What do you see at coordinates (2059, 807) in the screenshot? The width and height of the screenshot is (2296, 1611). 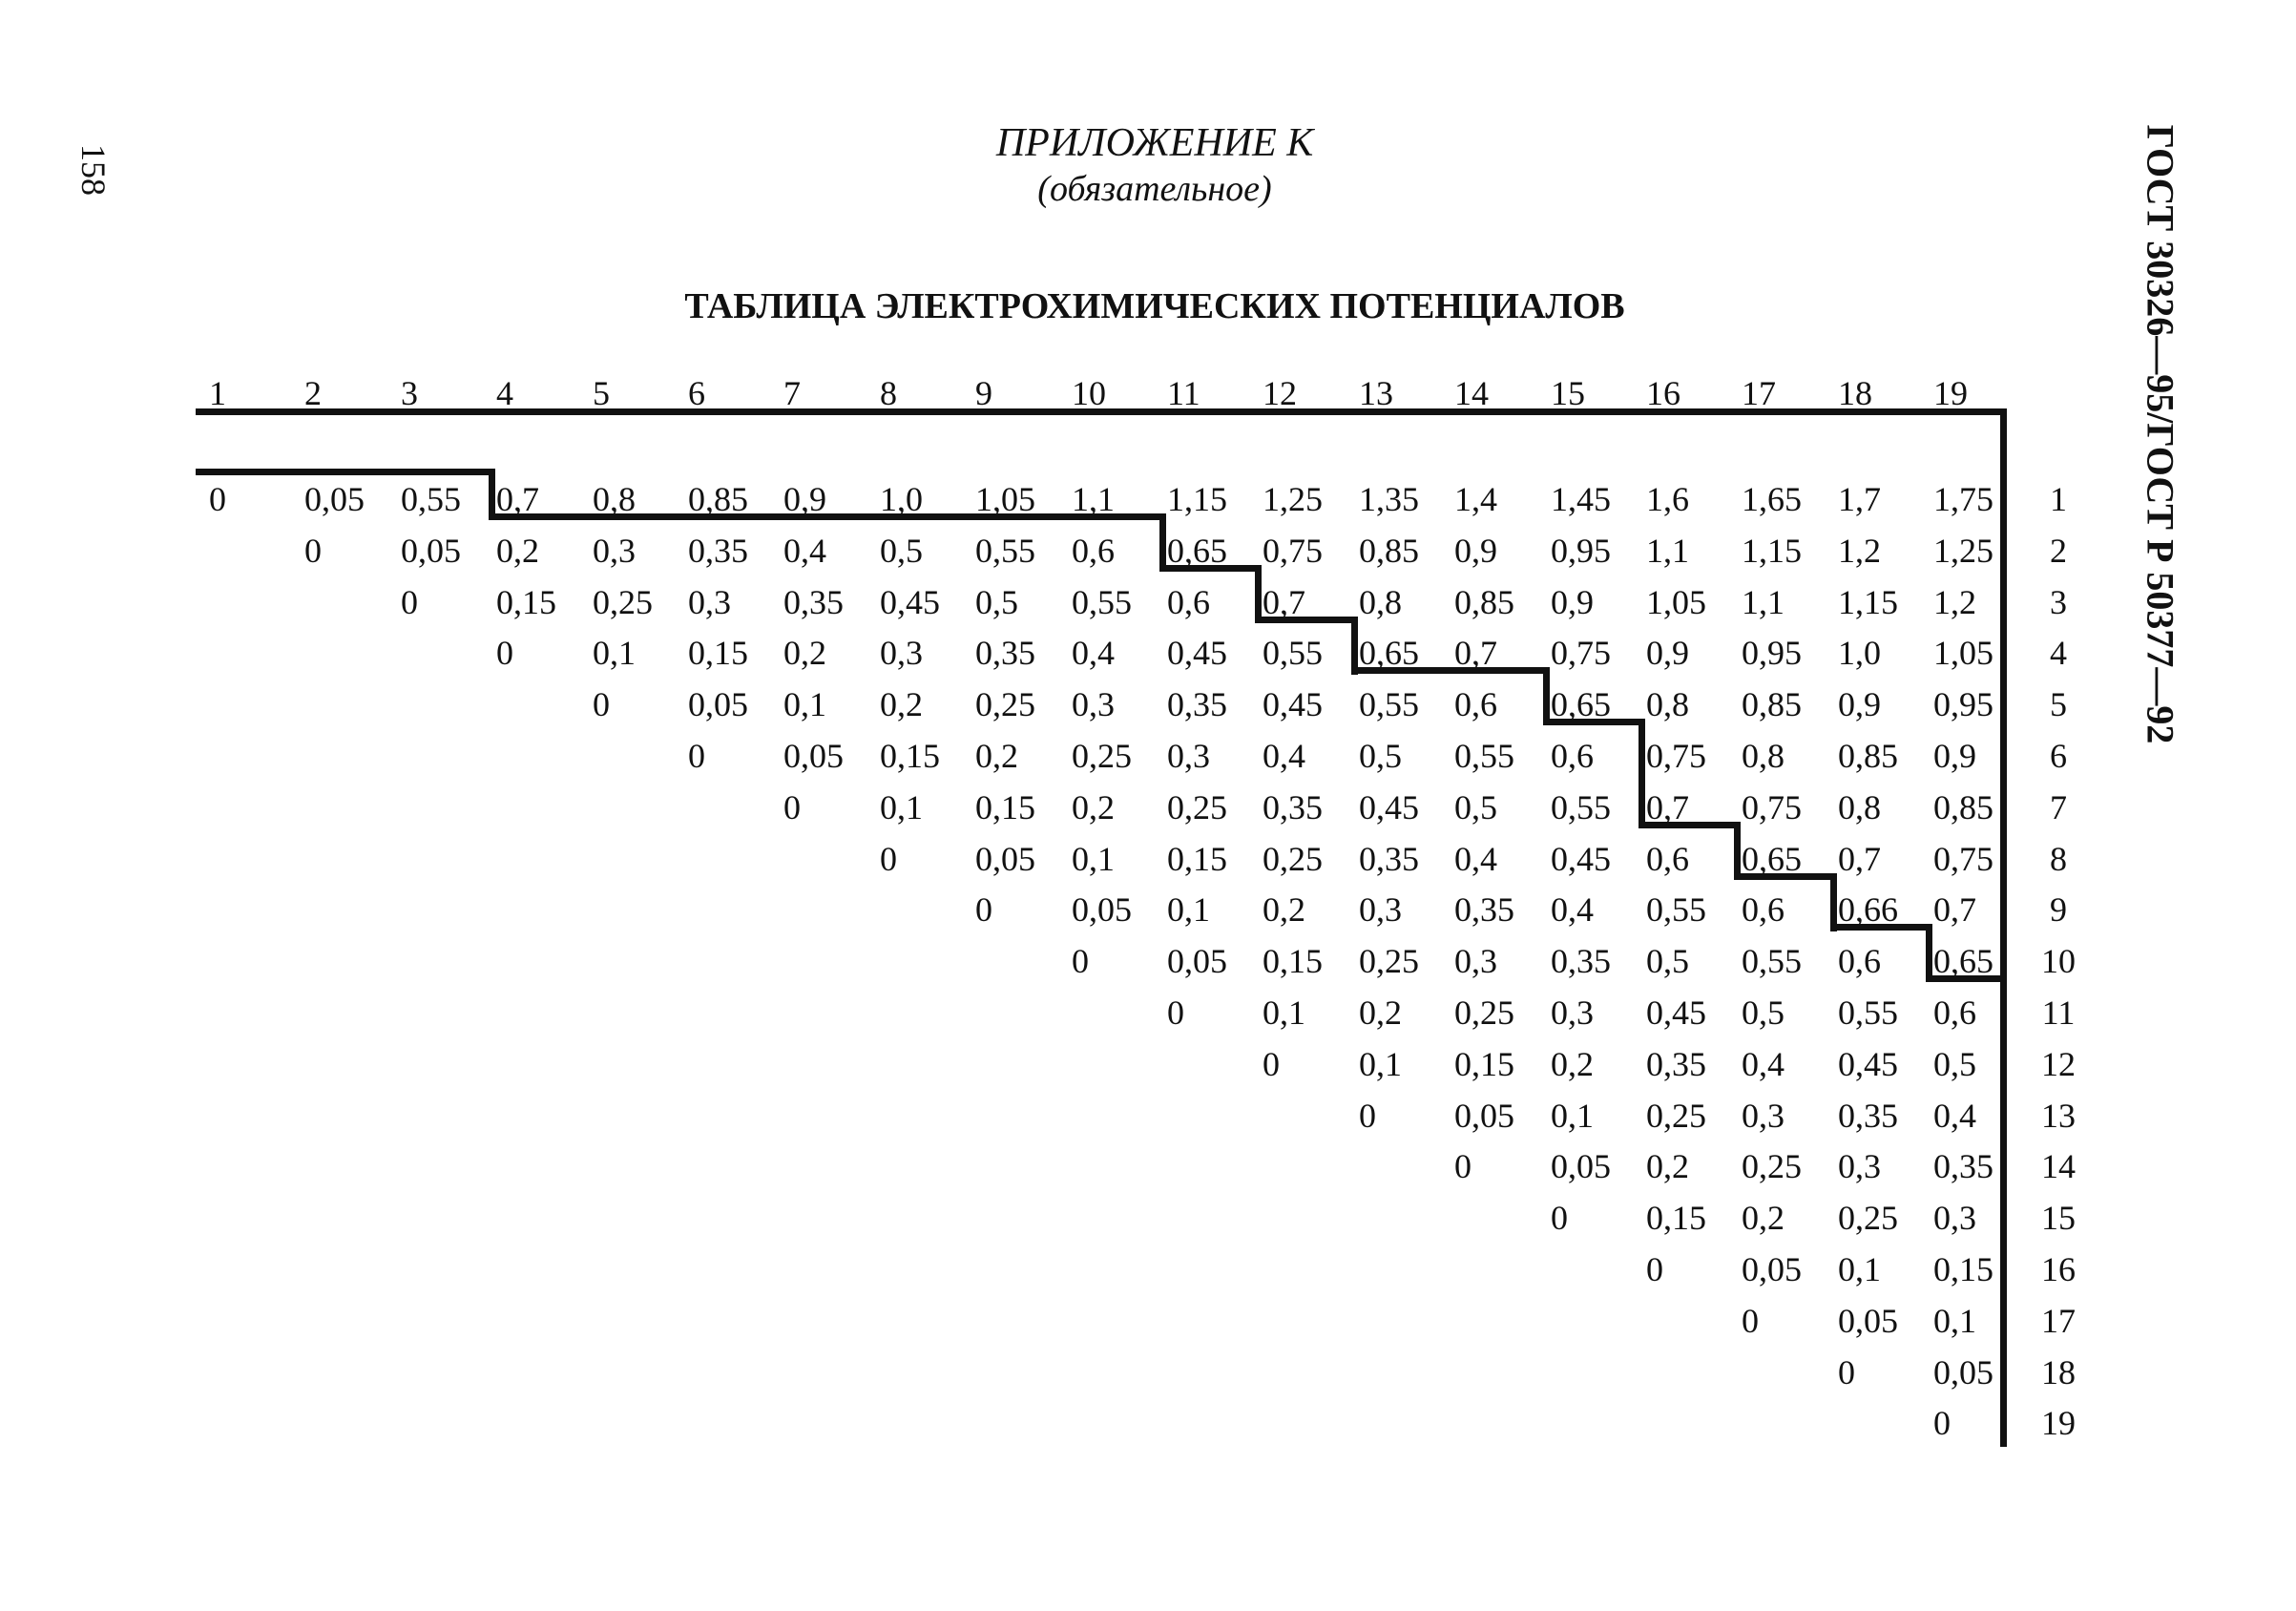 I see `row-label: 7` at bounding box center [2059, 807].